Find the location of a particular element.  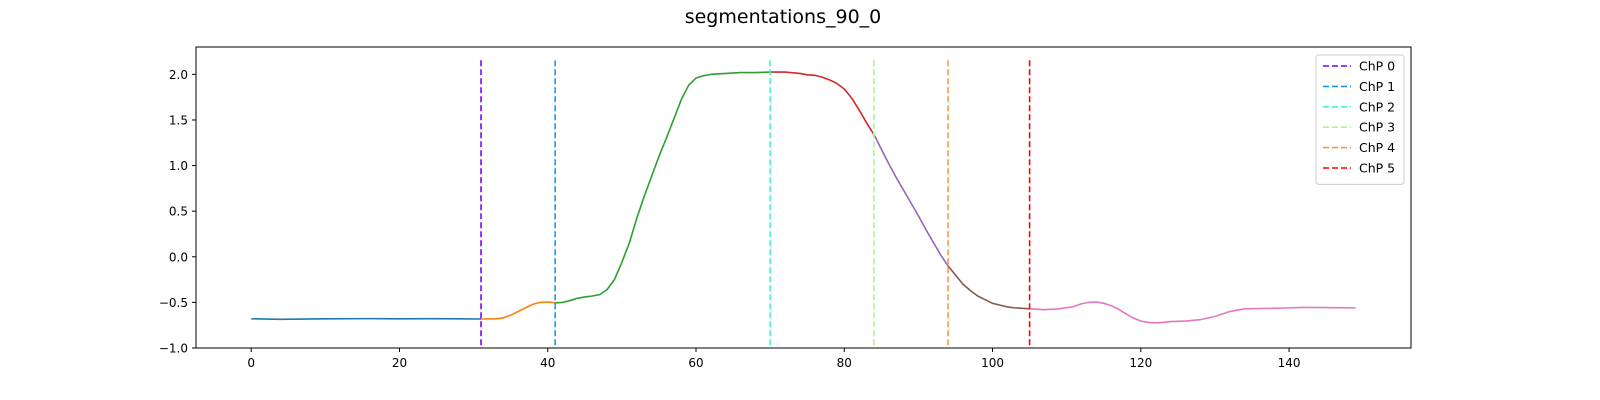

y-tick-label-2: 0.0 is located at coordinates (178, 257).